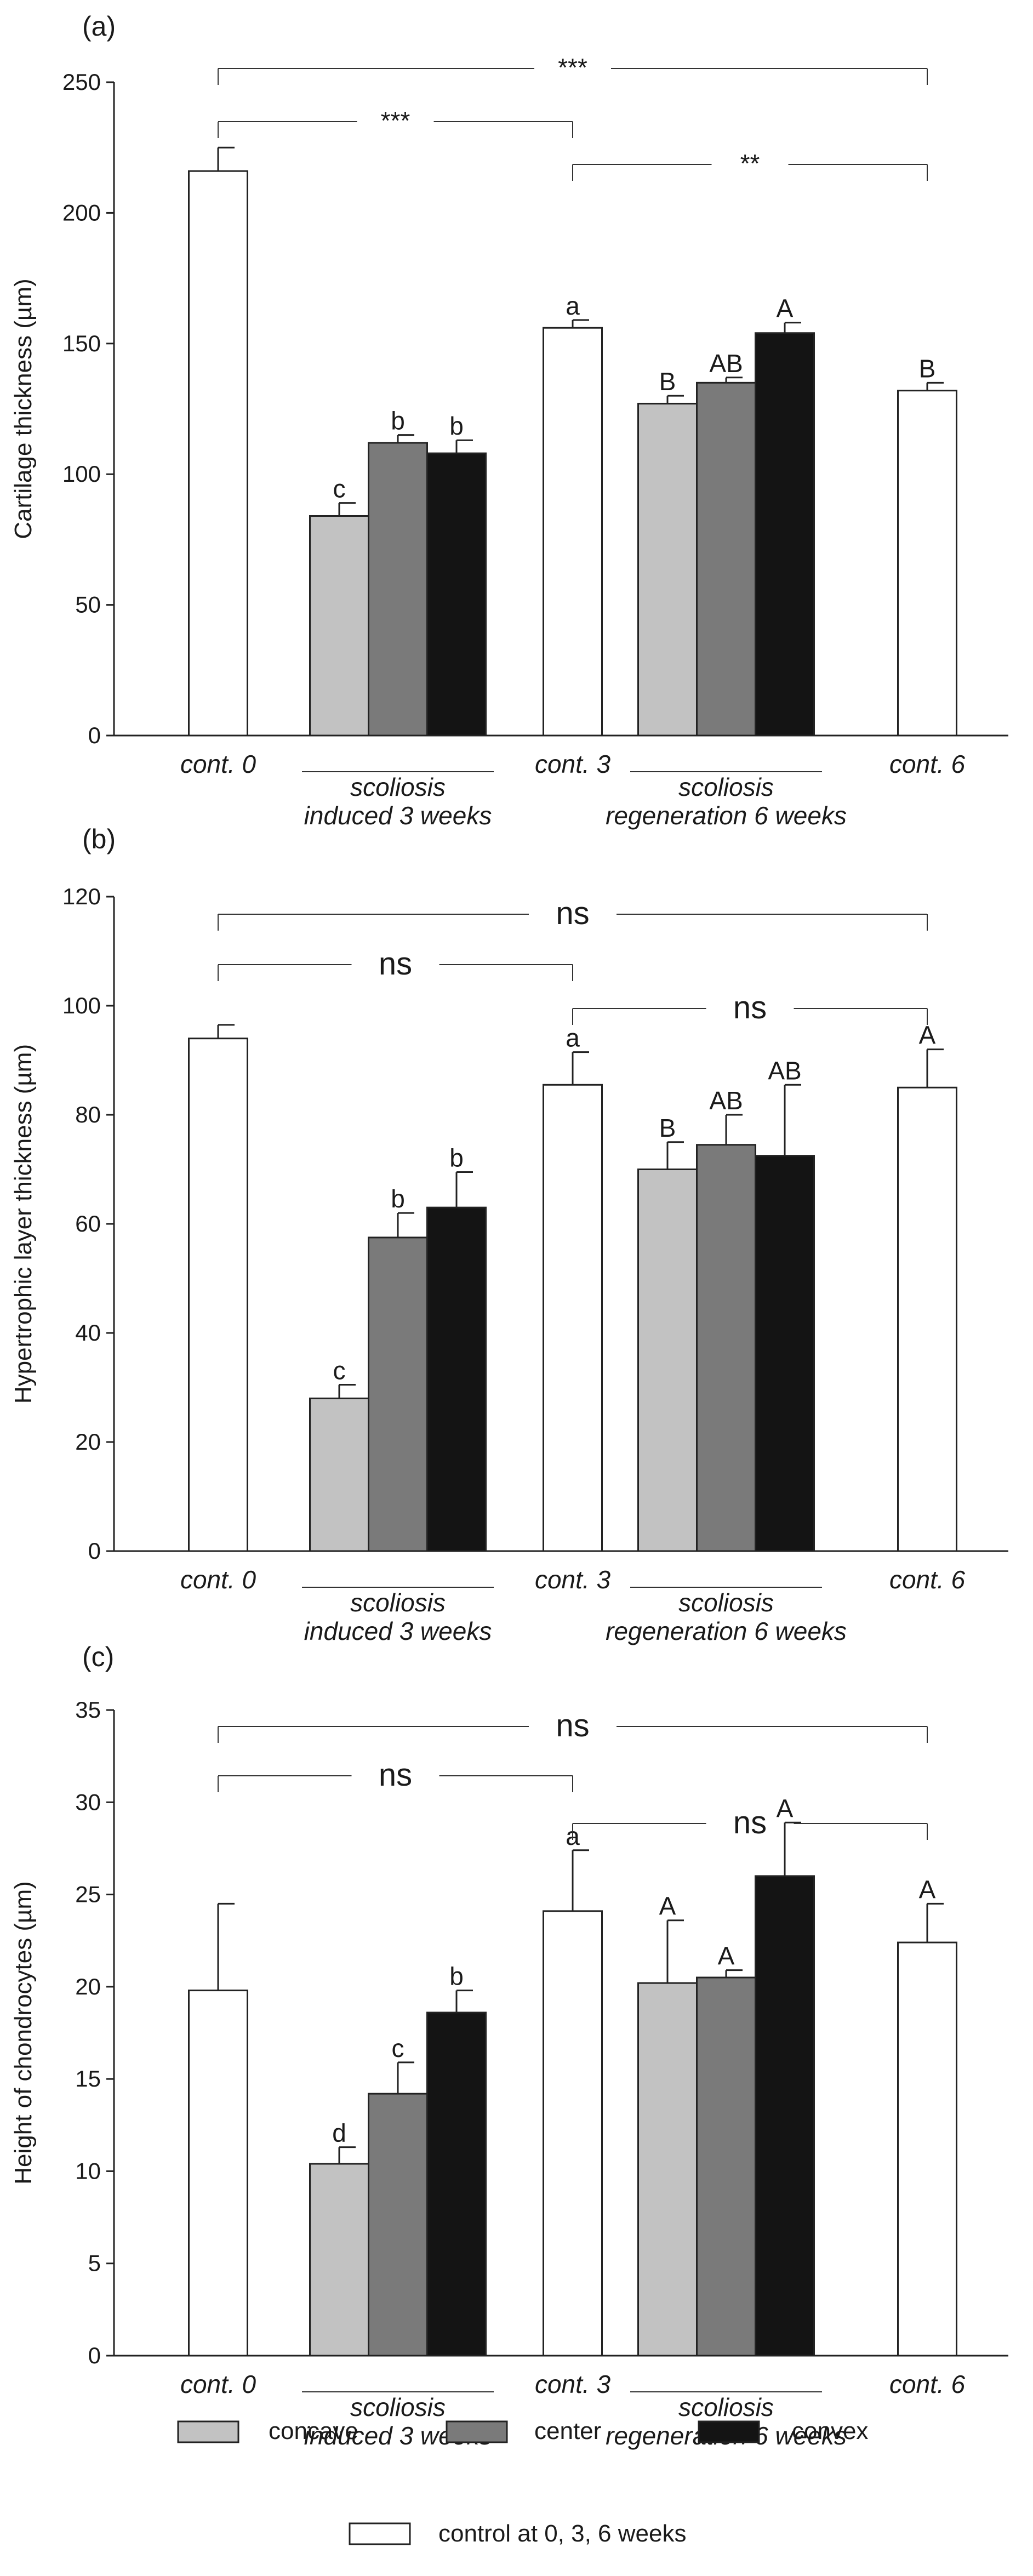  I want to click on y-axis-title: Cartilage thickness (µm), so click(23, 408).